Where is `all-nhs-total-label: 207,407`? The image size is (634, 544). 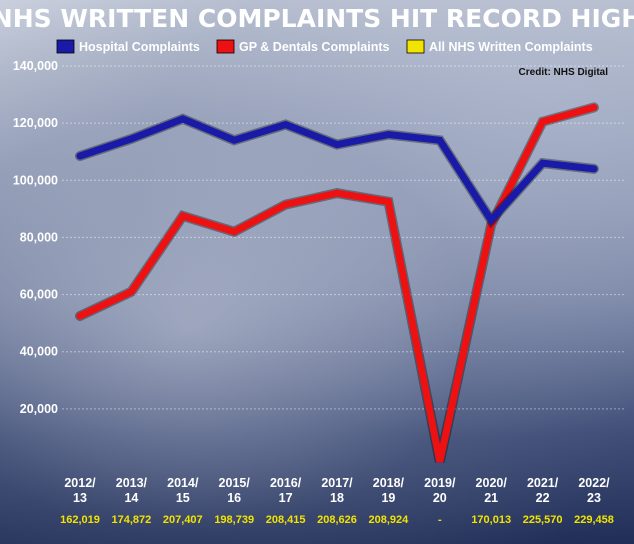
all-nhs-total-label: 207,407 is located at coordinates (183, 520).